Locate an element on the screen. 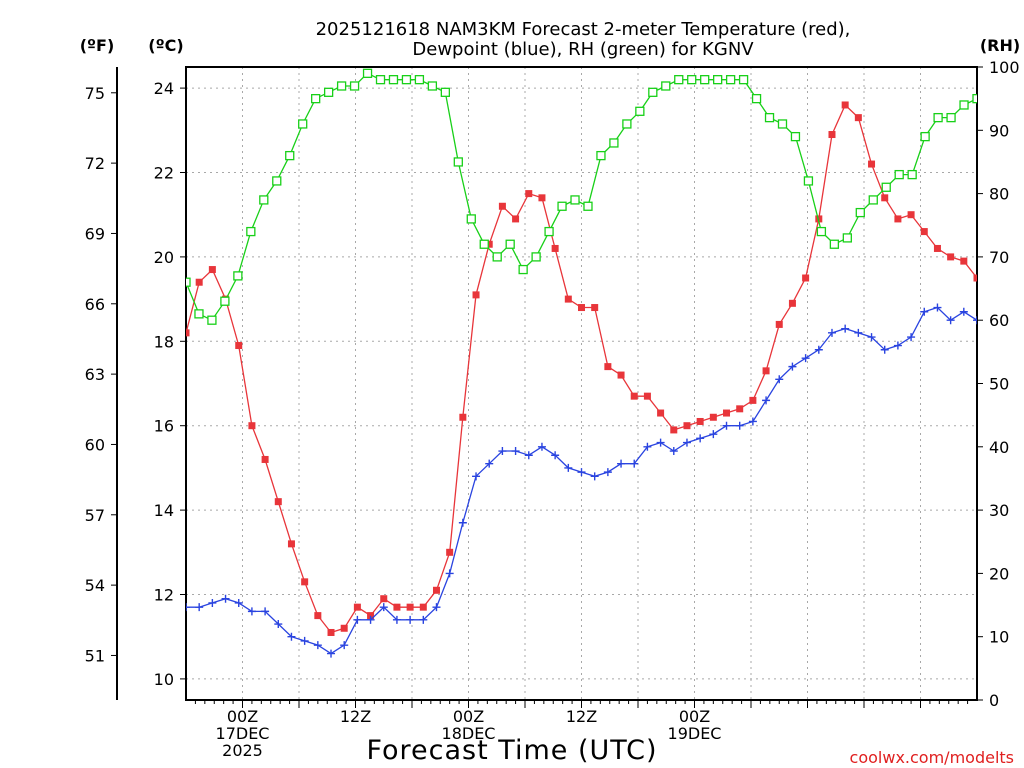  rh-tick-label-70: 70 is located at coordinates (999, 257).